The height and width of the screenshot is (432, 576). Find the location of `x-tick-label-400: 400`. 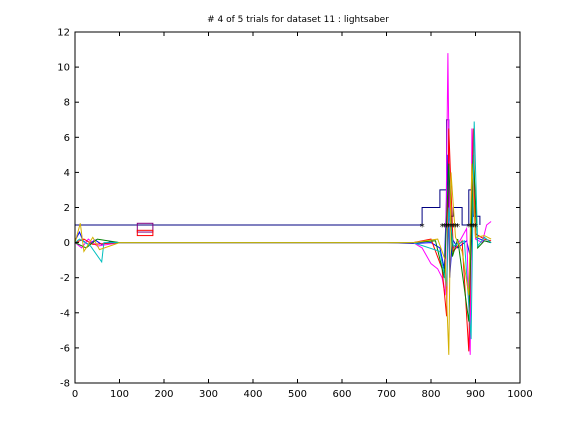

x-tick-label-400: 400 is located at coordinates (252, 394).